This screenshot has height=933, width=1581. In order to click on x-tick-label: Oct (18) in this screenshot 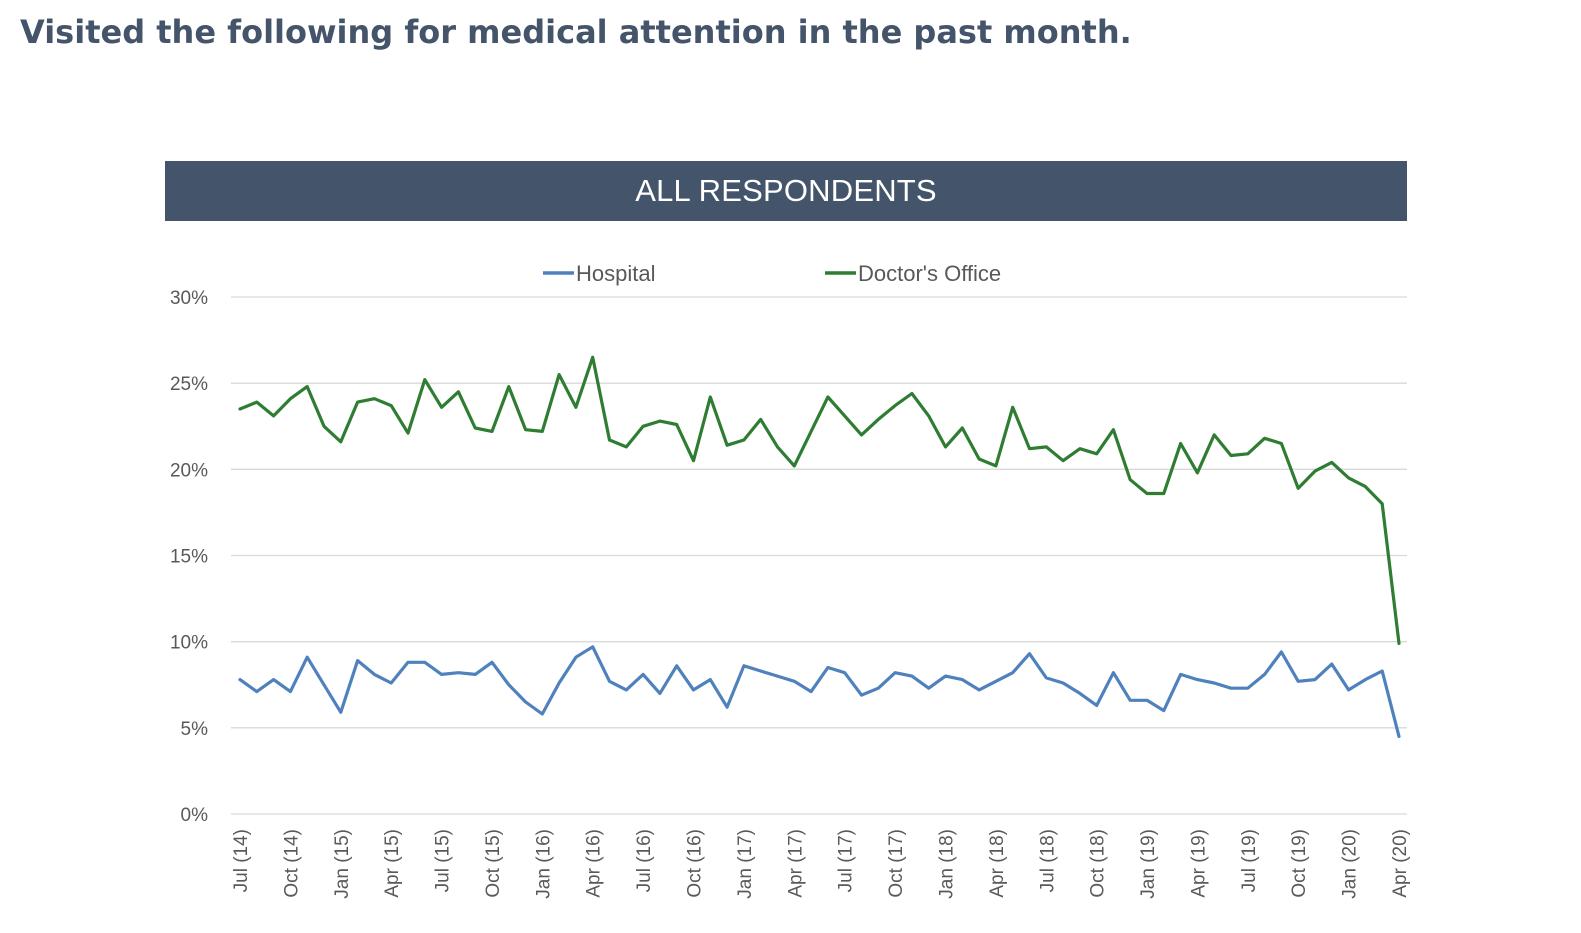, I will do `click(1098, 863)`.